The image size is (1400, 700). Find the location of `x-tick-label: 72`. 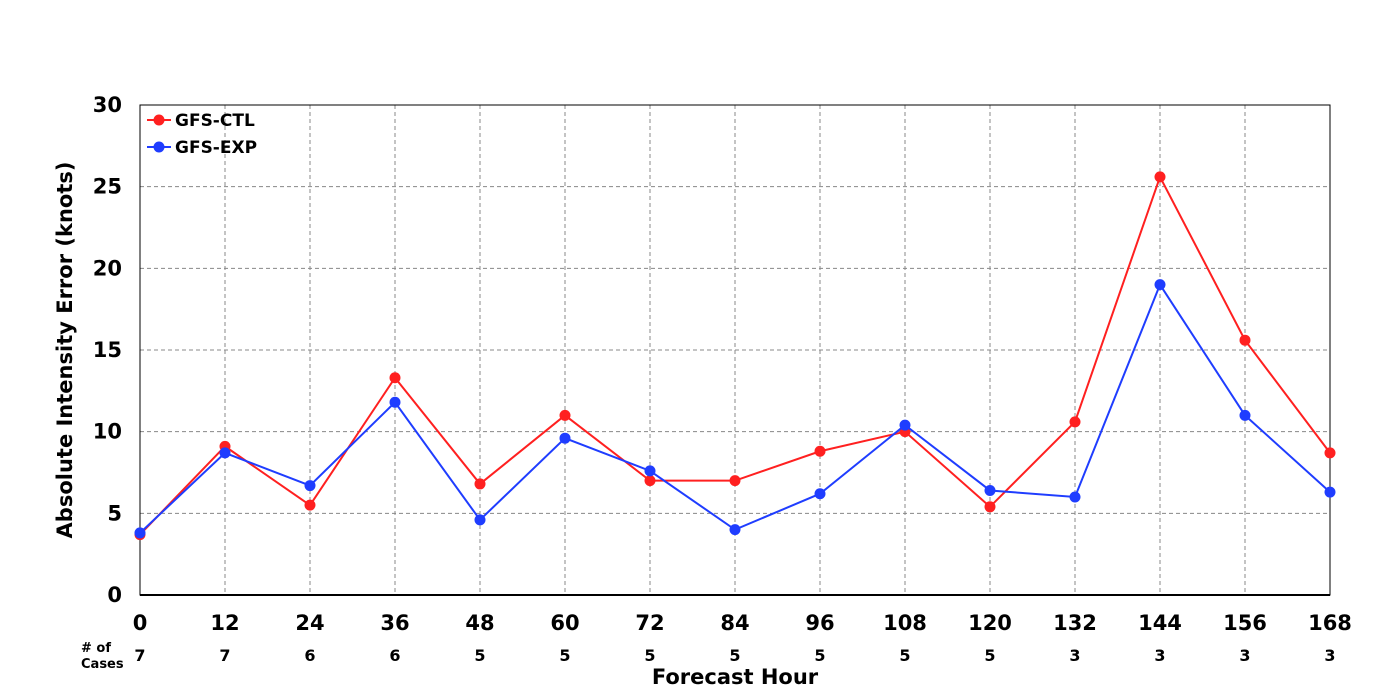

x-tick-label: 72 is located at coordinates (649, 623).